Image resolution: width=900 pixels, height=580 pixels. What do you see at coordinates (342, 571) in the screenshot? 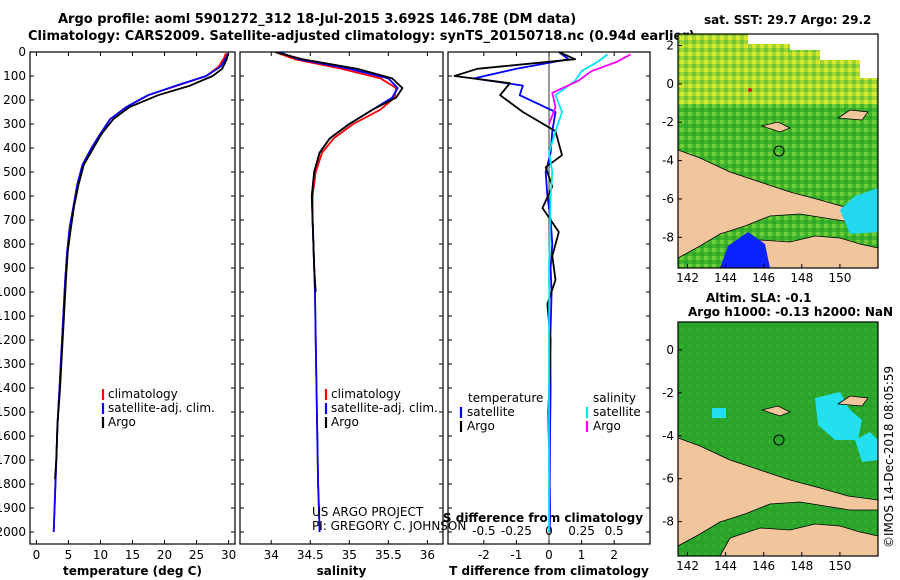
I see `x-axis-label: salinity` at bounding box center [342, 571].